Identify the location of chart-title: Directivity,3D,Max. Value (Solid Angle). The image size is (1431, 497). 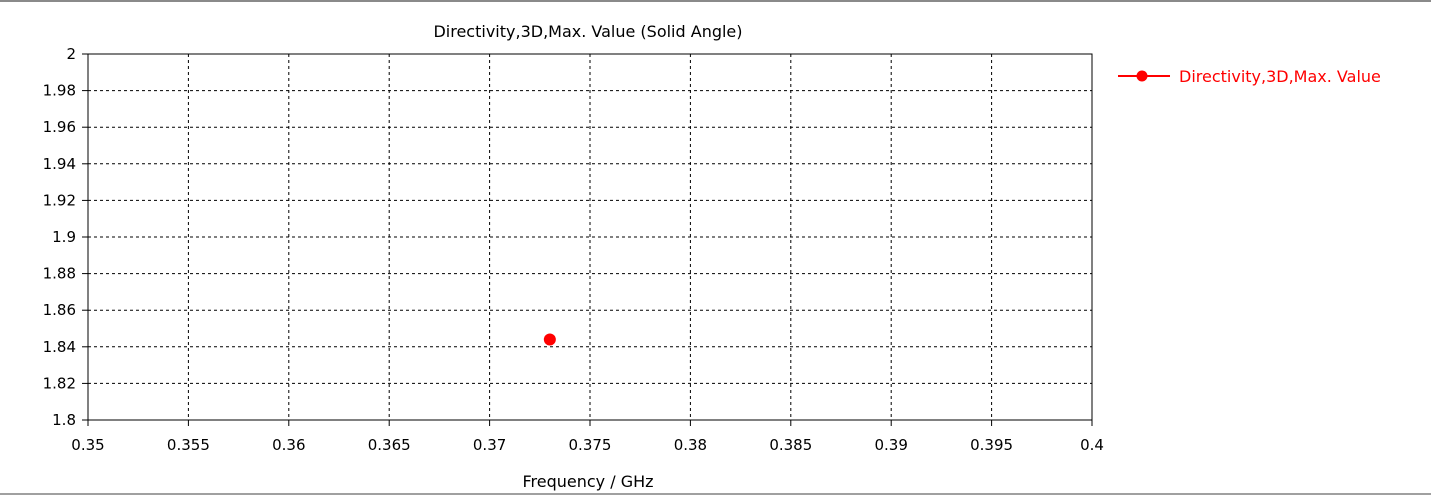
(587, 31).